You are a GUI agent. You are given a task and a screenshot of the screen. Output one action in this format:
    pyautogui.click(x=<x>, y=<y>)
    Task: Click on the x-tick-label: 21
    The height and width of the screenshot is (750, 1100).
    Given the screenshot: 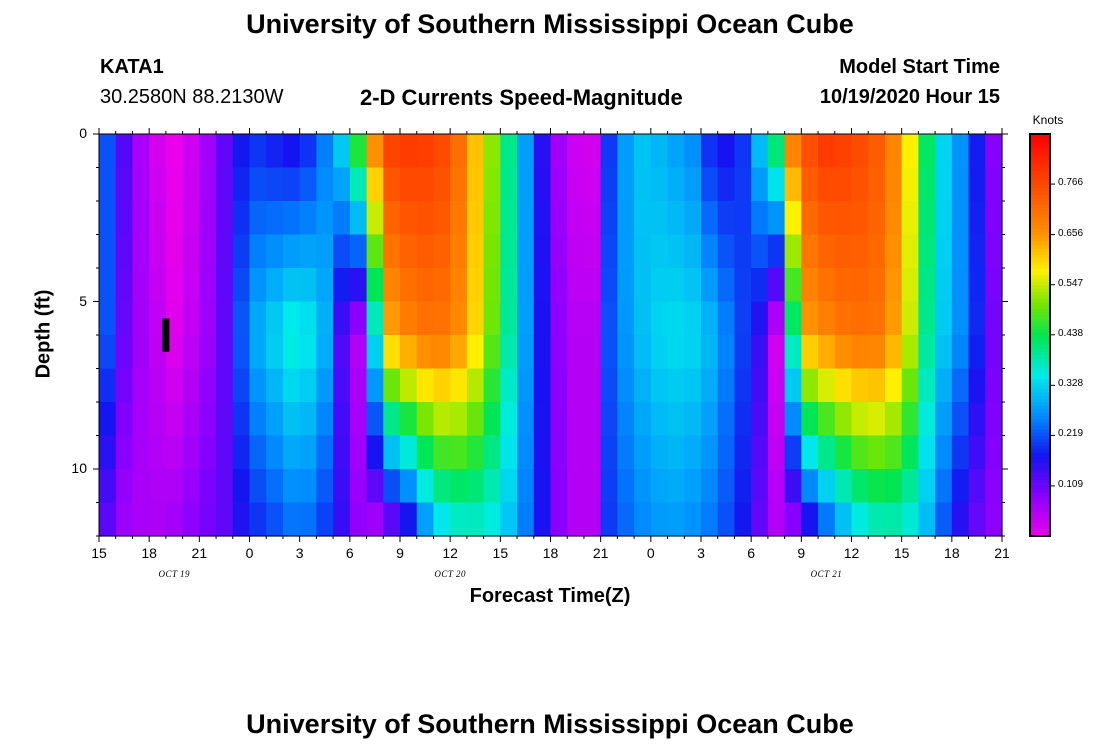 What is the action you would take?
    pyautogui.click(x=1002, y=553)
    